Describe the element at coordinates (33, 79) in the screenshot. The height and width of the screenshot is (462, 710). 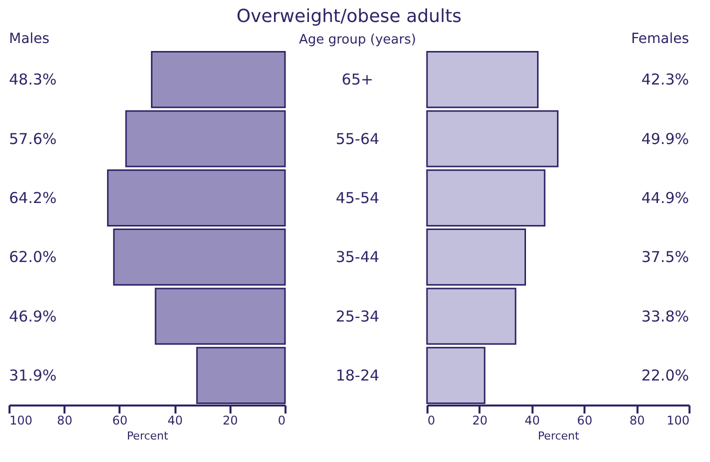
I see `data-label: 48.3%` at that location.